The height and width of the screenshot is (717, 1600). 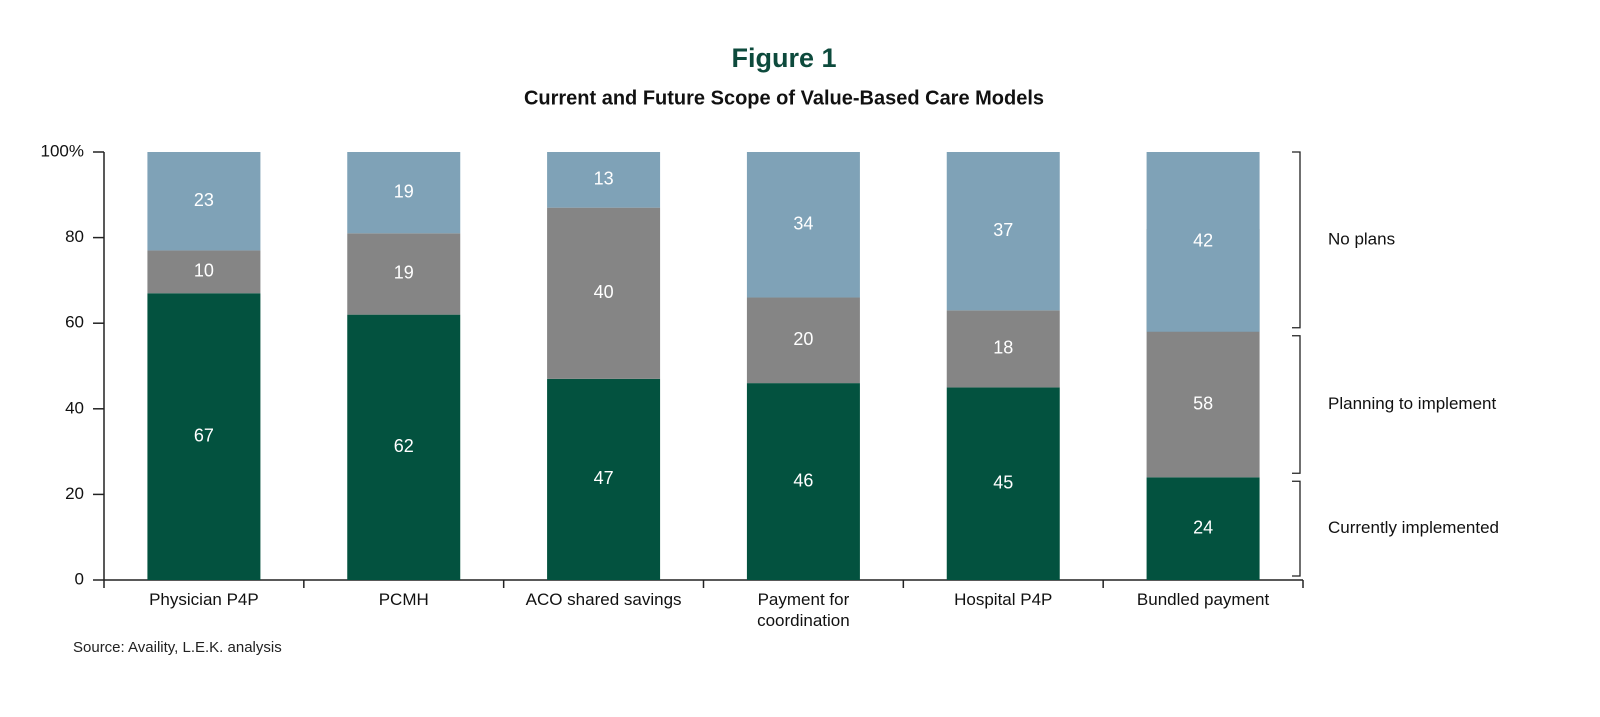 What do you see at coordinates (177, 647) in the screenshot?
I see `source-note: Source: Availity, L.E.K. analysis` at bounding box center [177, 647].